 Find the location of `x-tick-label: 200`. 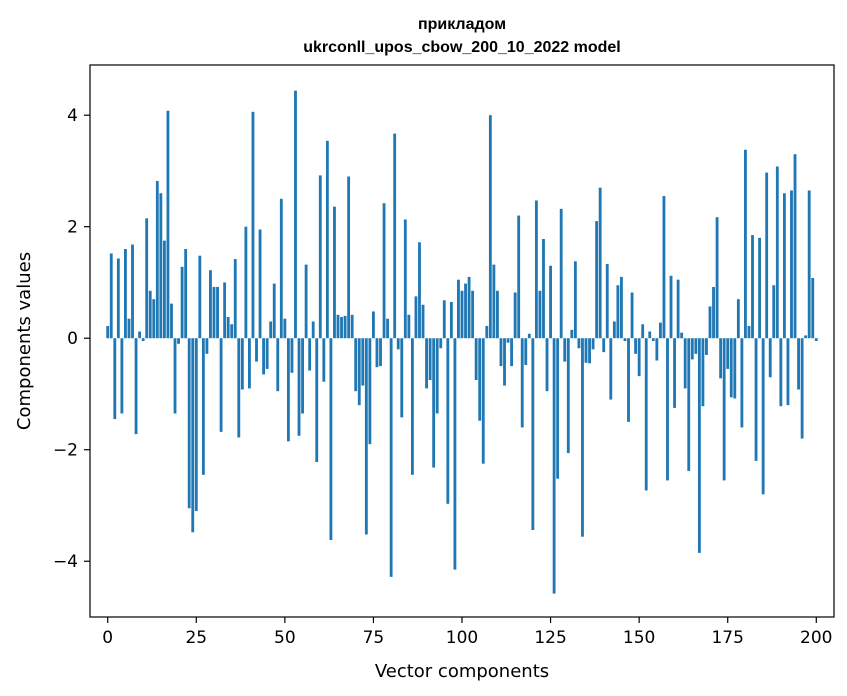

x-tick-label: 200 is located at coordinates (816, 638).